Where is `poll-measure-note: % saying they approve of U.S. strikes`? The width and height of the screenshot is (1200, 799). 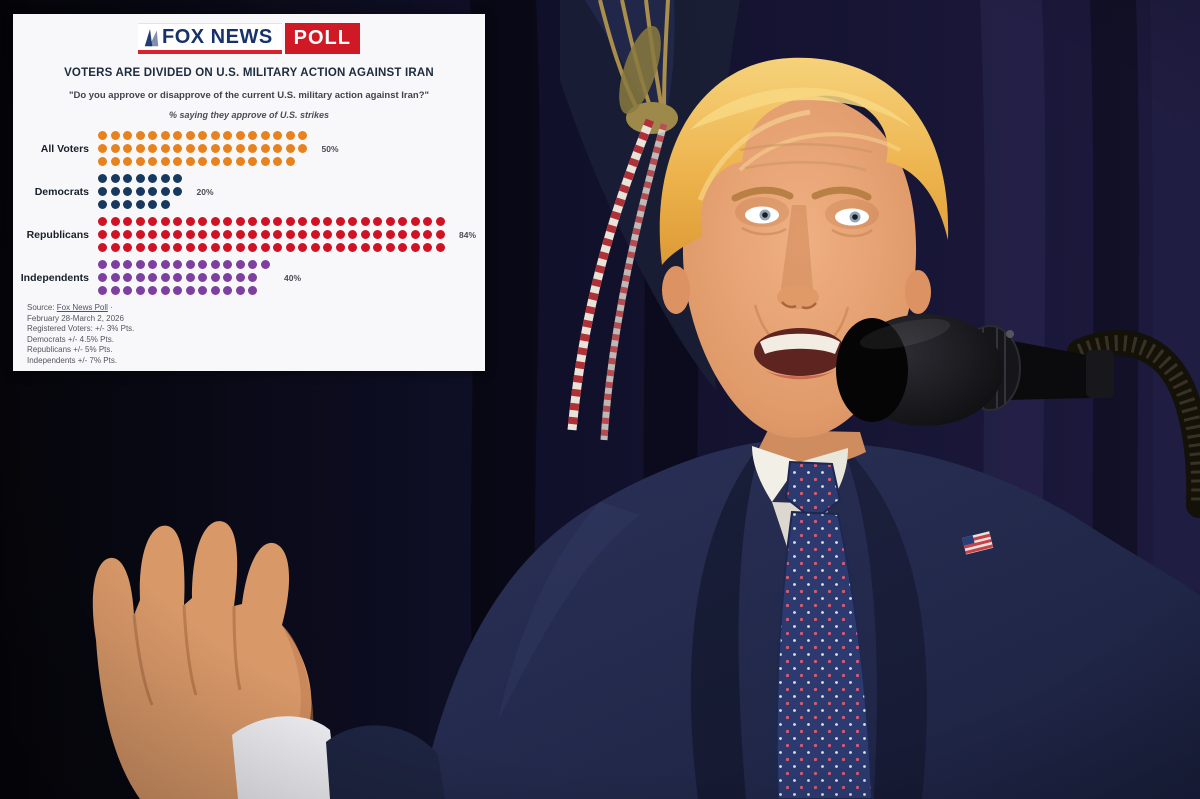 poll-measure-note: % saying they approve of U.S. strikes is located at coordinates (249, 115).